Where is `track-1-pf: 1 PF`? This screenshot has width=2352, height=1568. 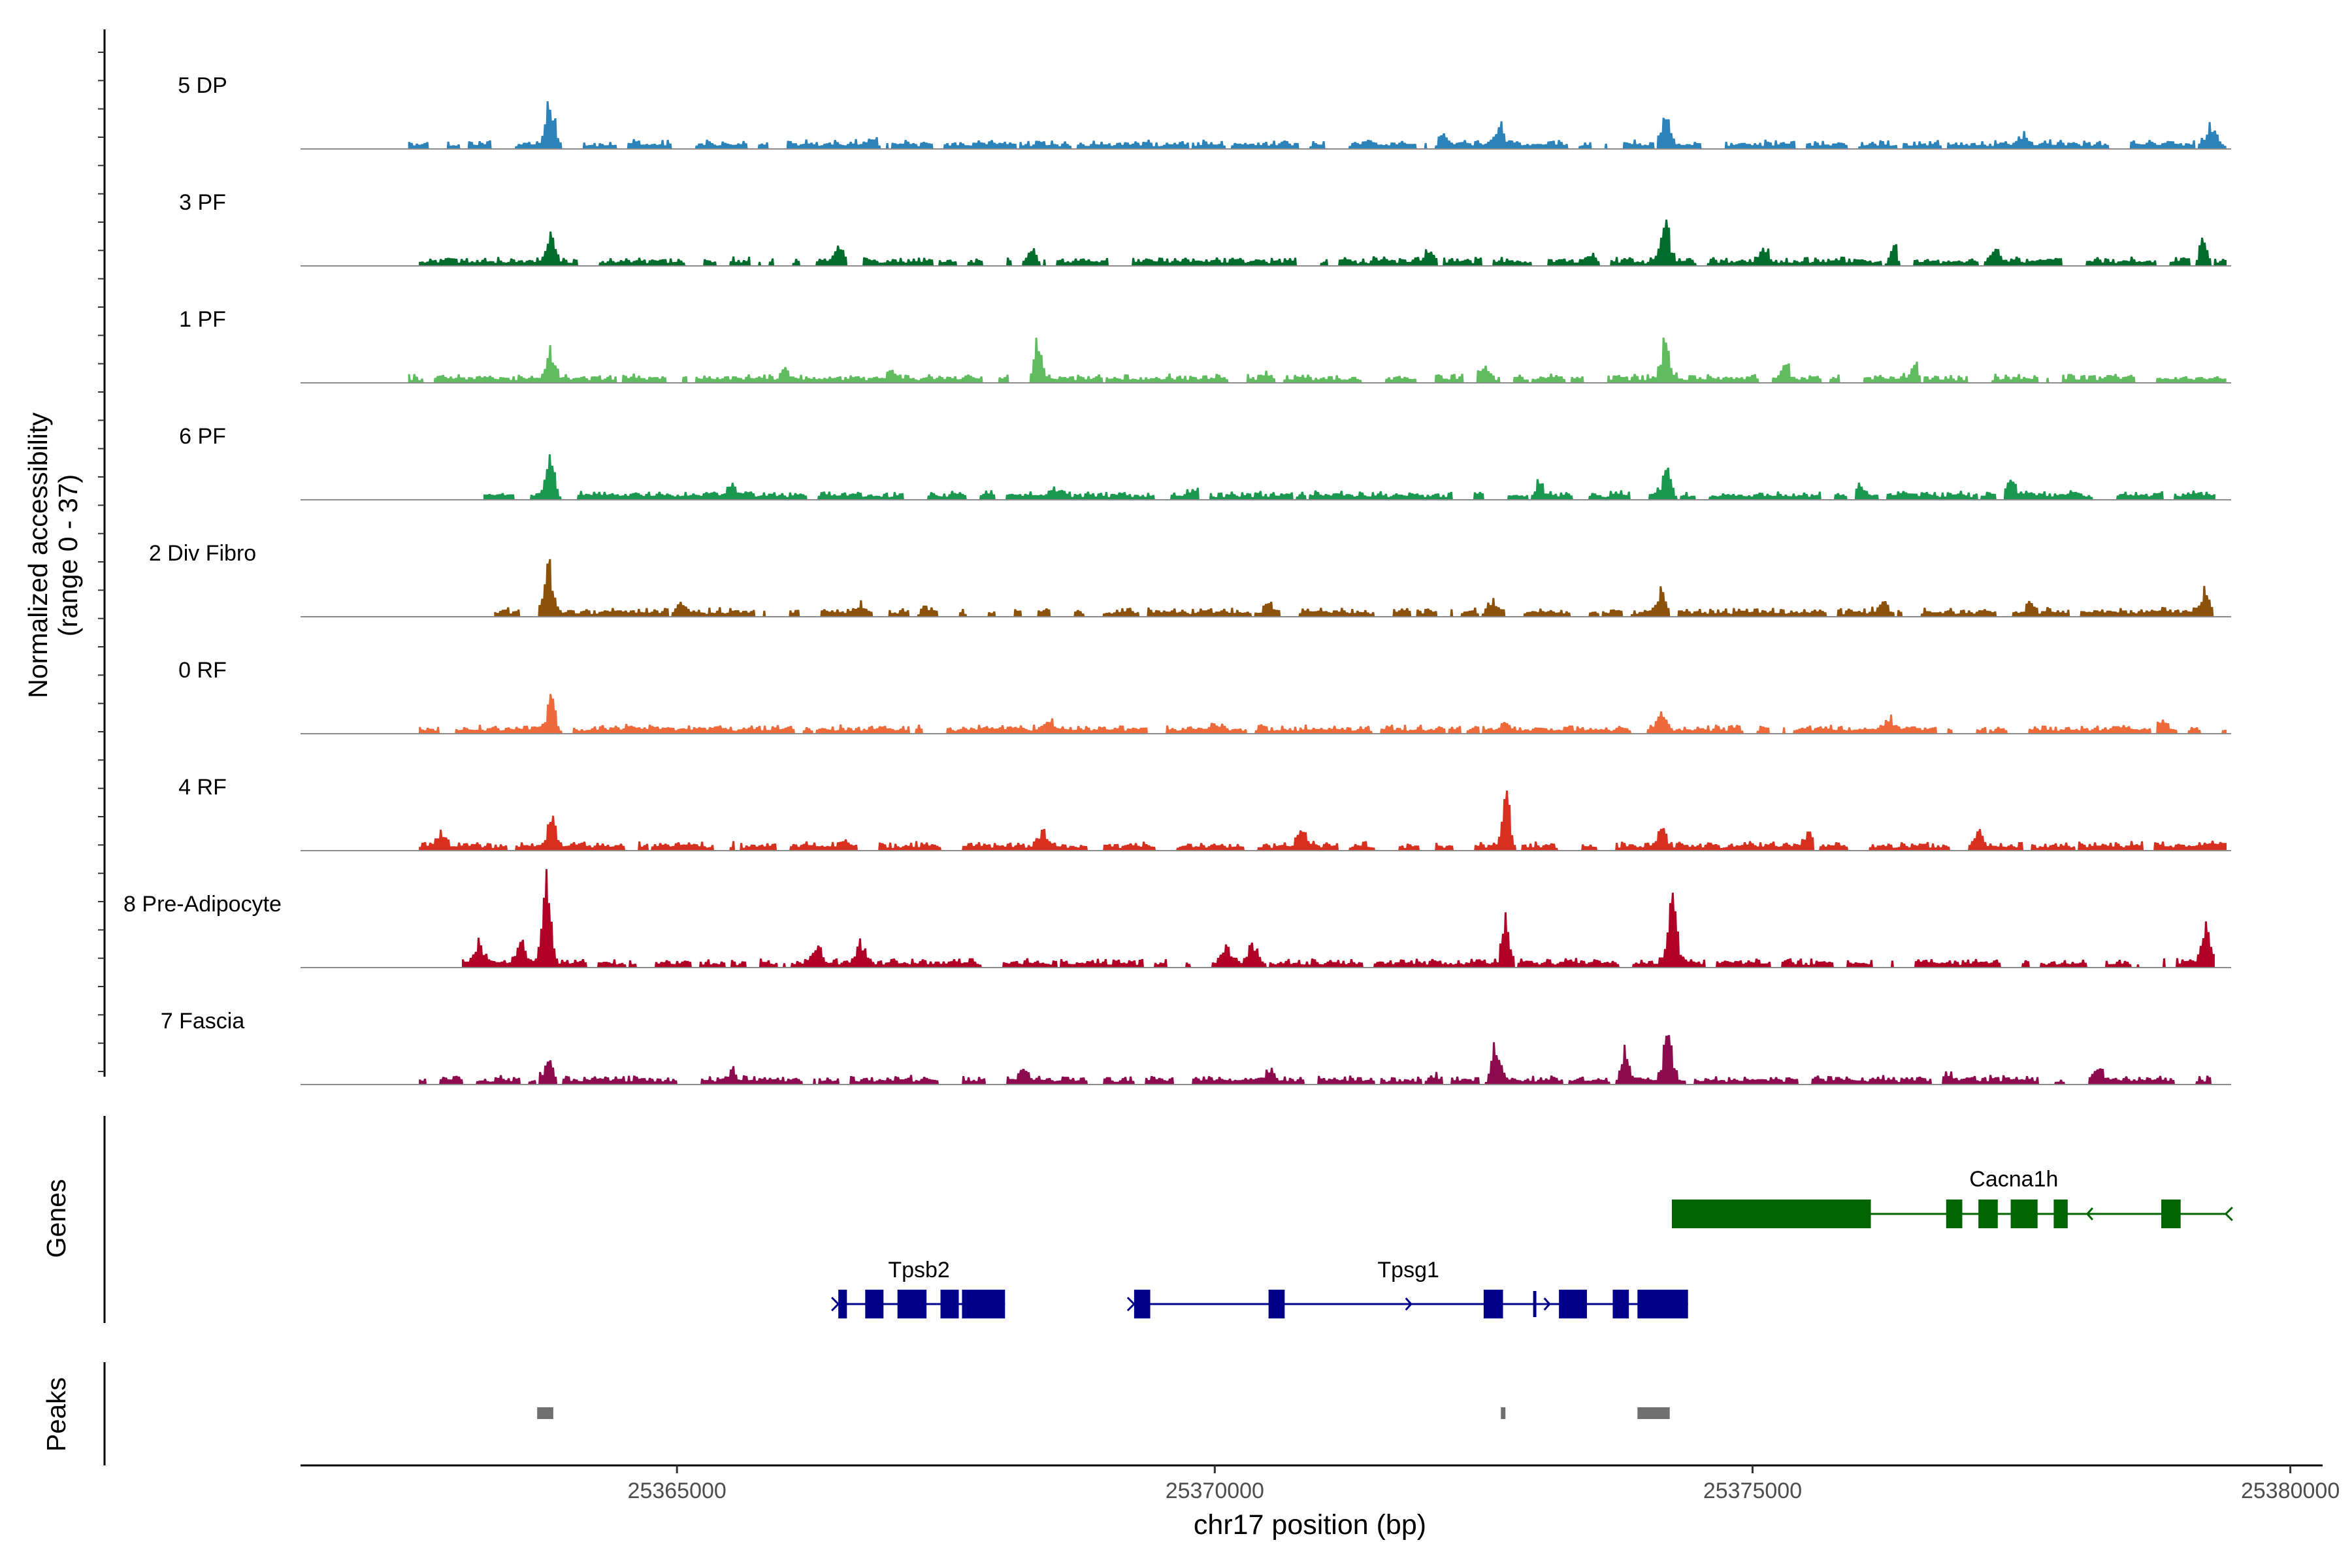 track-1-pf: 1 PF is located at coordinates (1205, 345).